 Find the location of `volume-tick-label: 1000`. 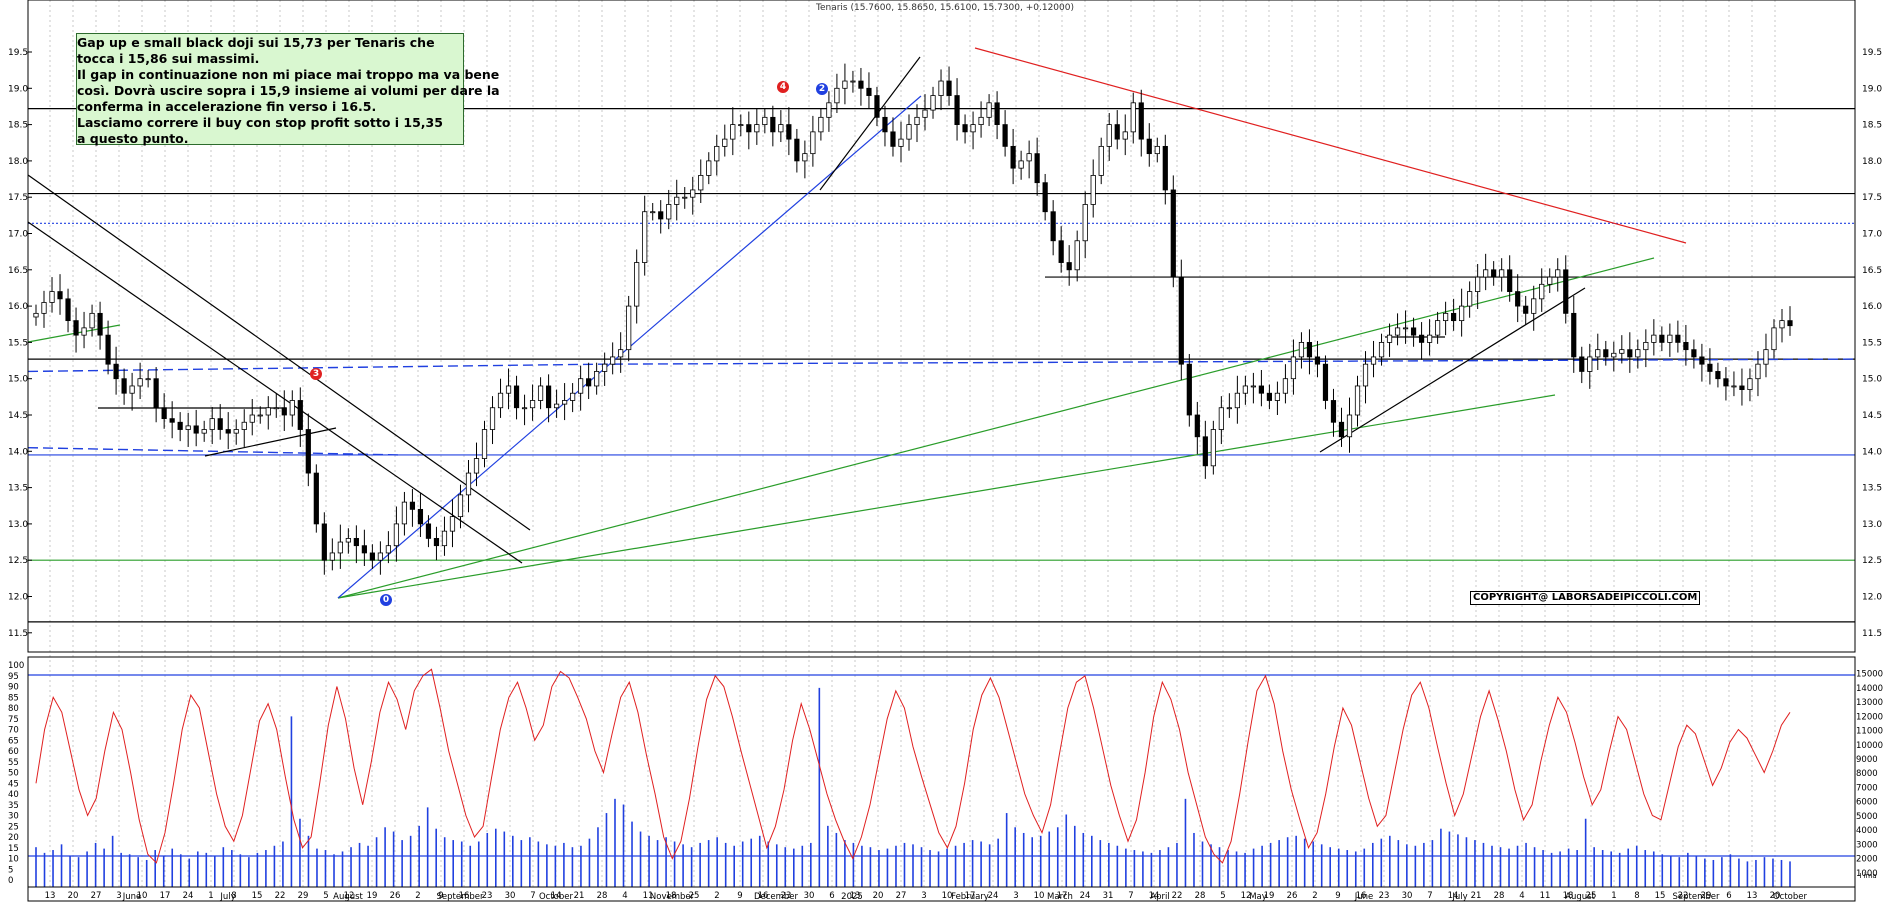

volume-tick-label: 1000 is located at coordinates (1867, 874).